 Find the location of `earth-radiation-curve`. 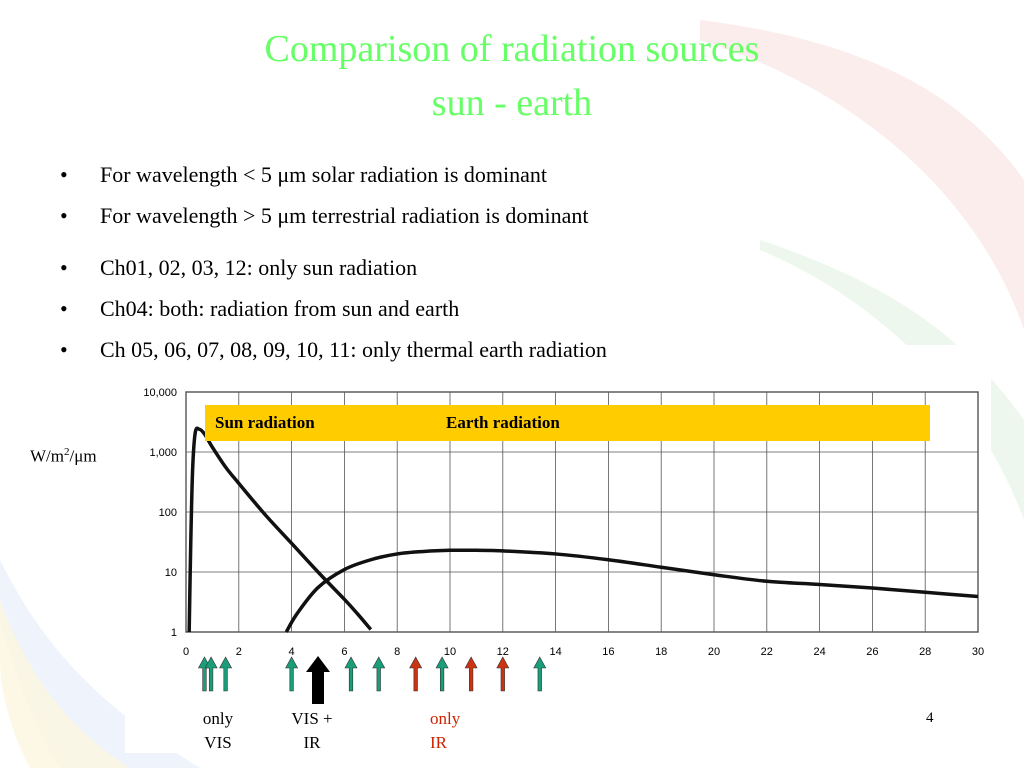

earth-radiation-curve is located at coordinates (631, 590).